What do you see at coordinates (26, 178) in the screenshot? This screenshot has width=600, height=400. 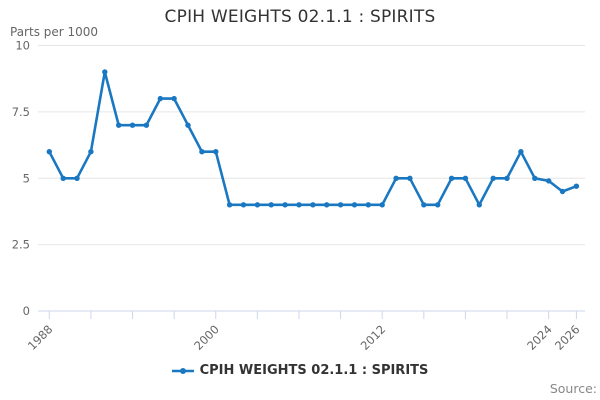 I see `y-tick-label: 5` at bounding box center [26, 178].